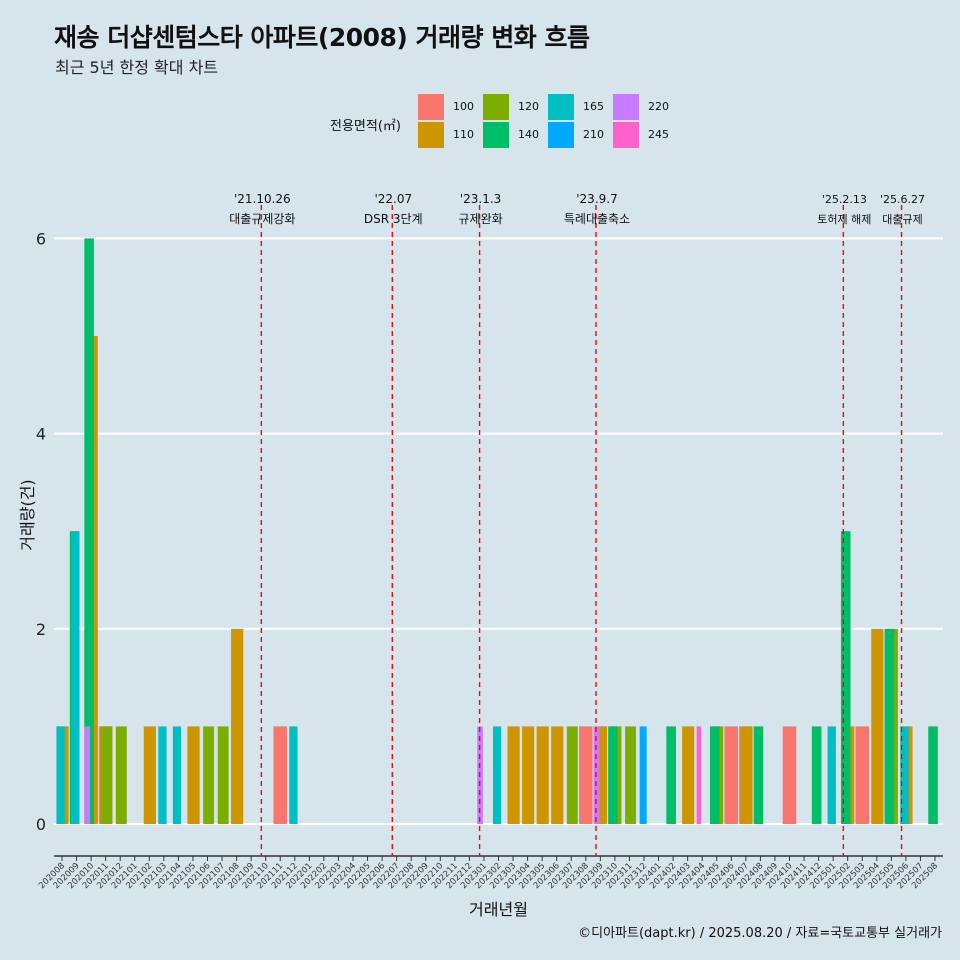 The height and width of the screenshot is (960, 960). What do you see at coordinates (902, 219) in the screenshot?
I see `event-label-202506: 대출규제` at bounding box center [902, 219].